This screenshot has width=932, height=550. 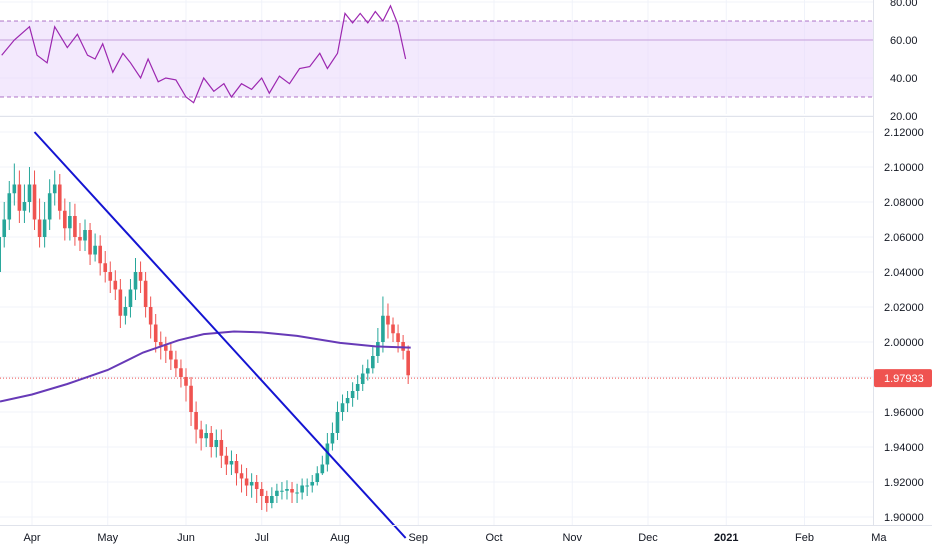 I want to click on price-tick-label: 2.00000, so click(x=904, y=343).